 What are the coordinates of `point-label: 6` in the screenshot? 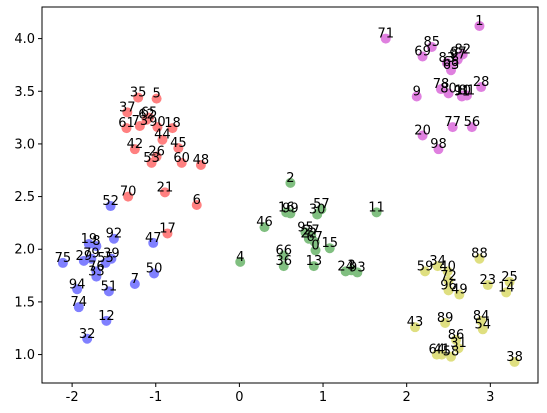 It's located at (197, 200).